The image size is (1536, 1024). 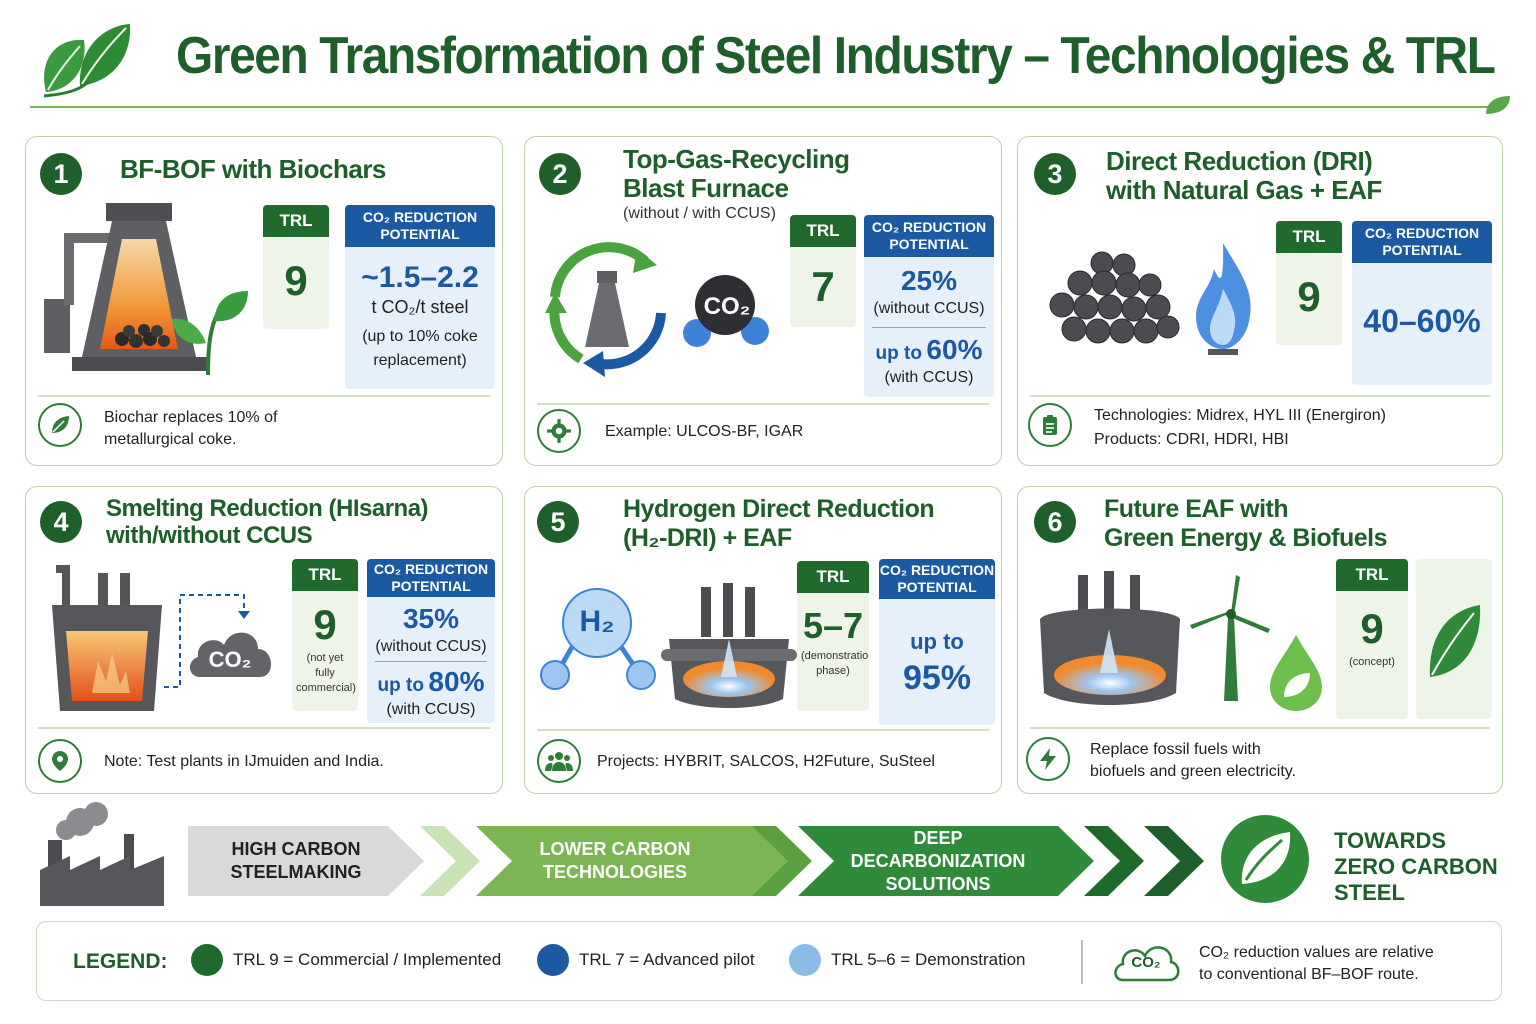 What do you see at coordinates (102, 854) in the screenshot?
I see `factory-icon` at bounding box center [102, 854].